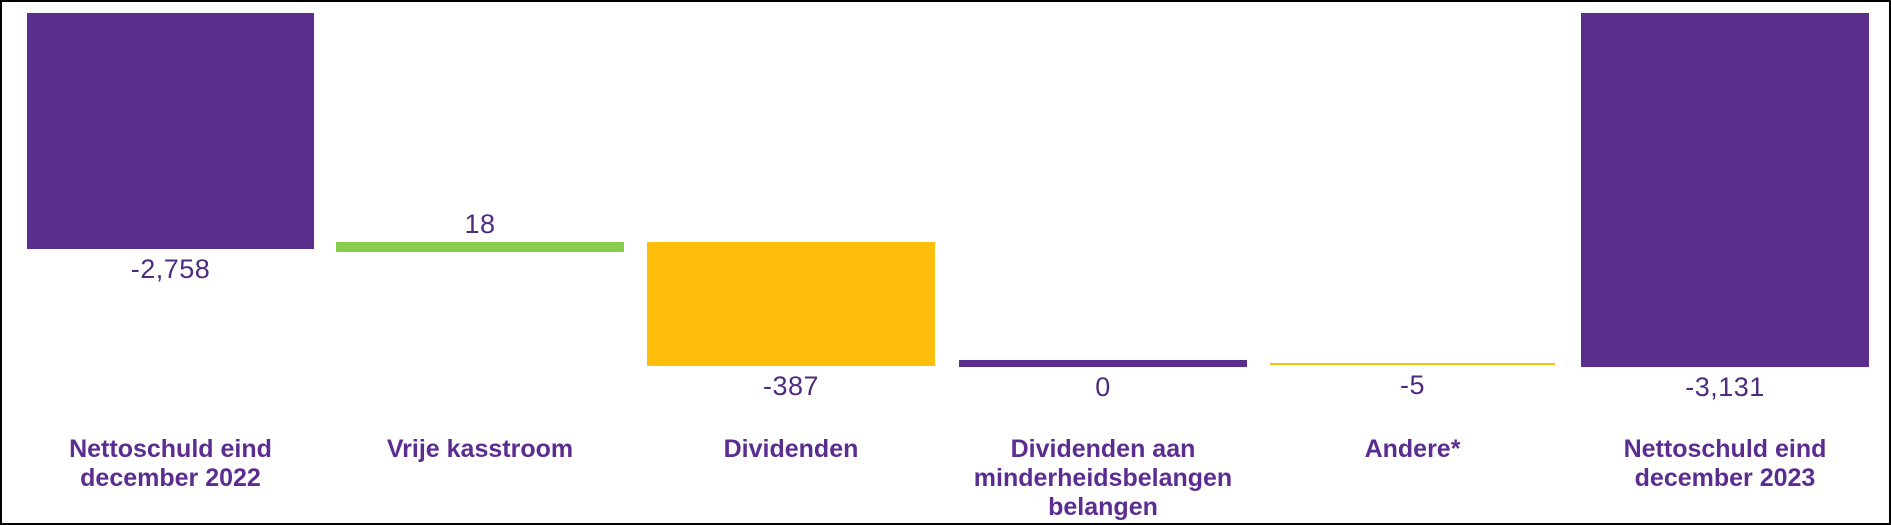  What do you see at coordinates (1103, 449) in the screenshot?
I see `category-label-line: Dividenden aan` at bounding box center [1103, 449].